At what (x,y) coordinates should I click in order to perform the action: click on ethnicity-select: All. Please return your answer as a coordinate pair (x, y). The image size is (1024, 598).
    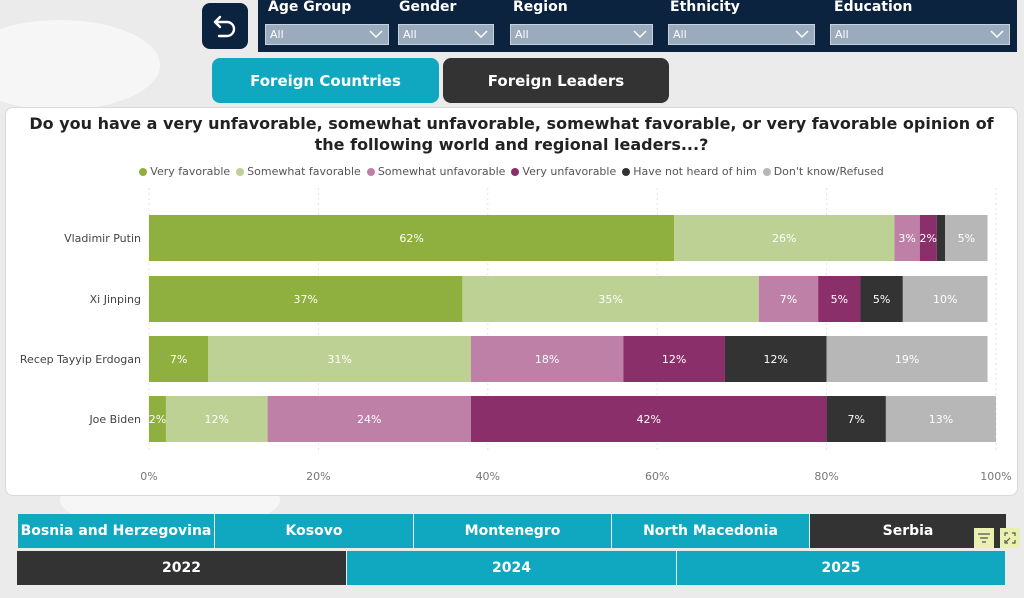
    Looking at the image, I should click on (741, 34).